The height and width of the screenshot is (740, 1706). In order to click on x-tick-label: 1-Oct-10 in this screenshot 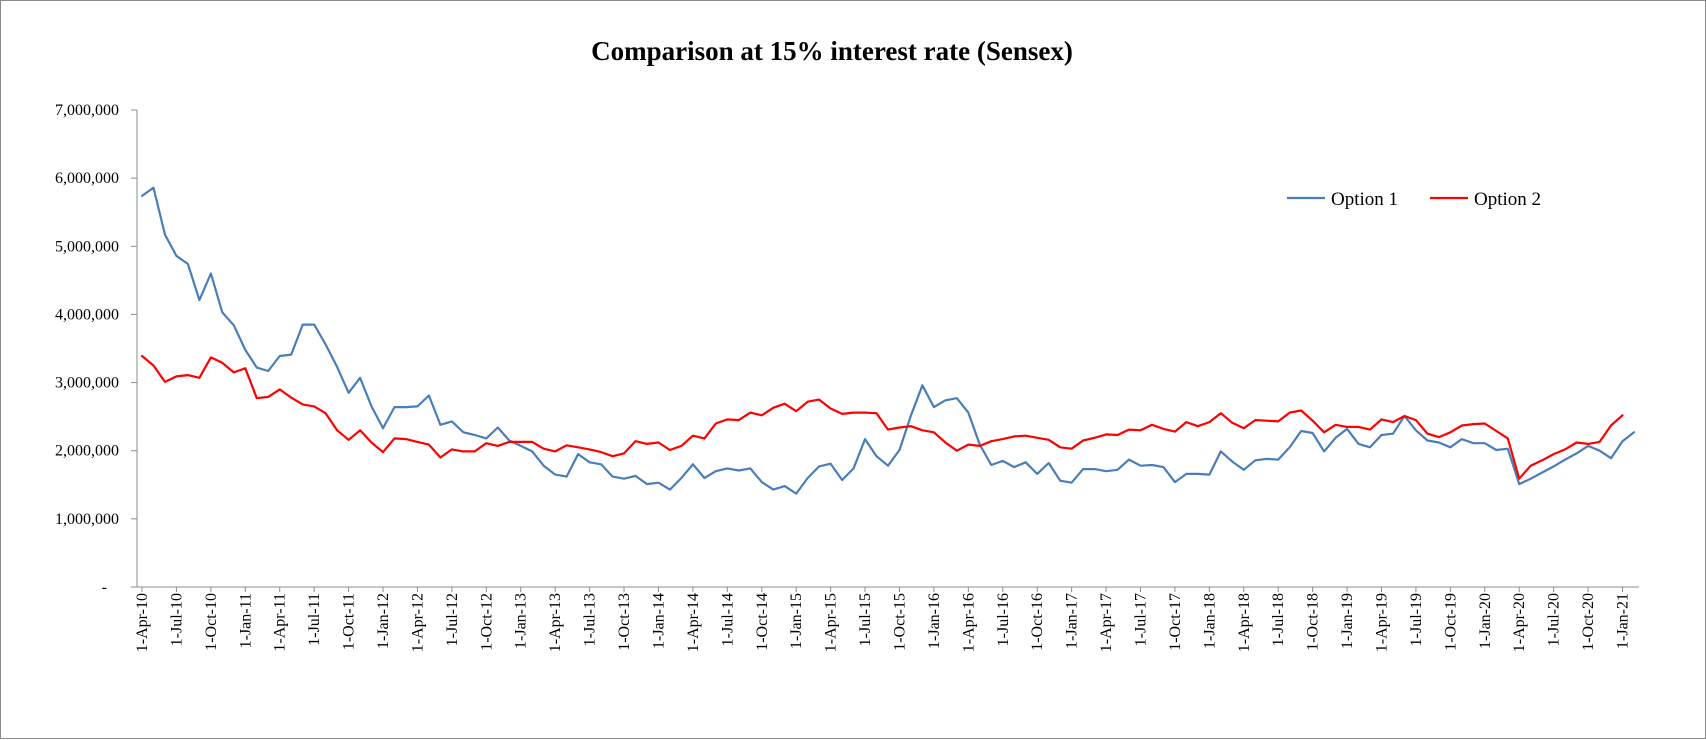, I will do `click(211, 622)`.